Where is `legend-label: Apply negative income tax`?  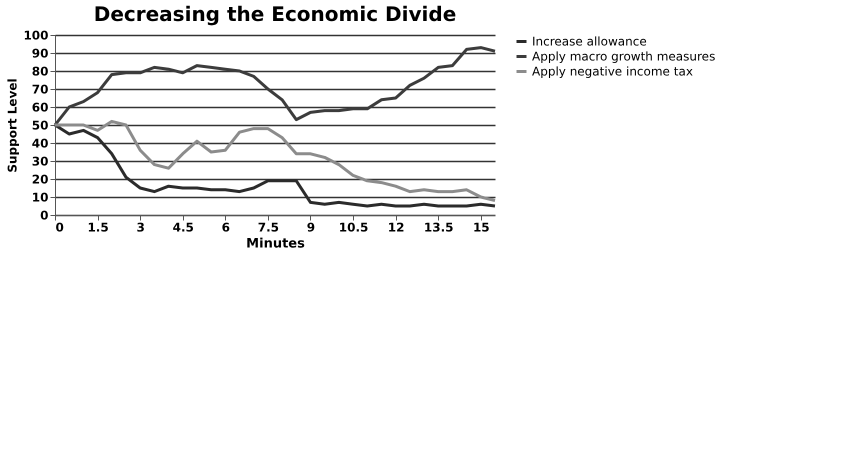
legend-label: Apply negative income tax is located at coordinates (612, 71).